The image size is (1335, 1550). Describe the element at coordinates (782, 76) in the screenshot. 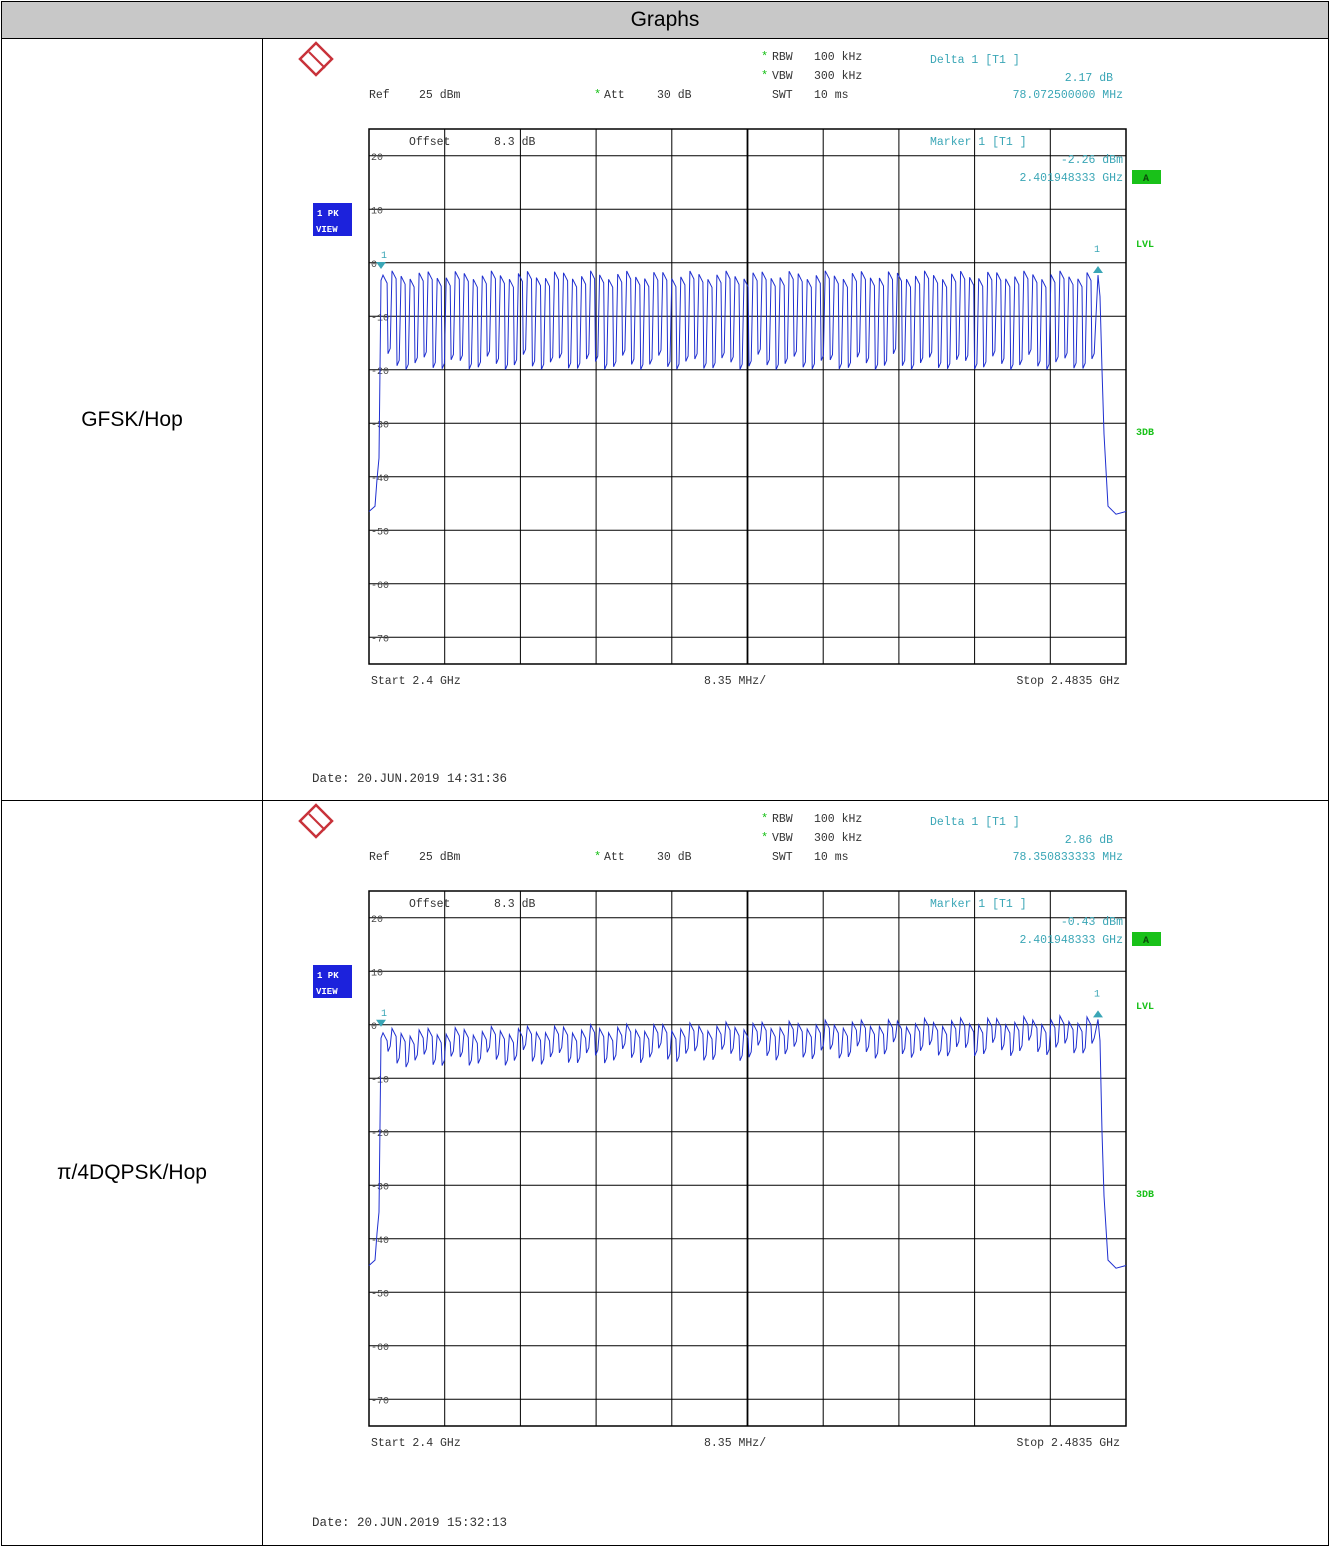

I see `vbw-label: VBW` at that location.